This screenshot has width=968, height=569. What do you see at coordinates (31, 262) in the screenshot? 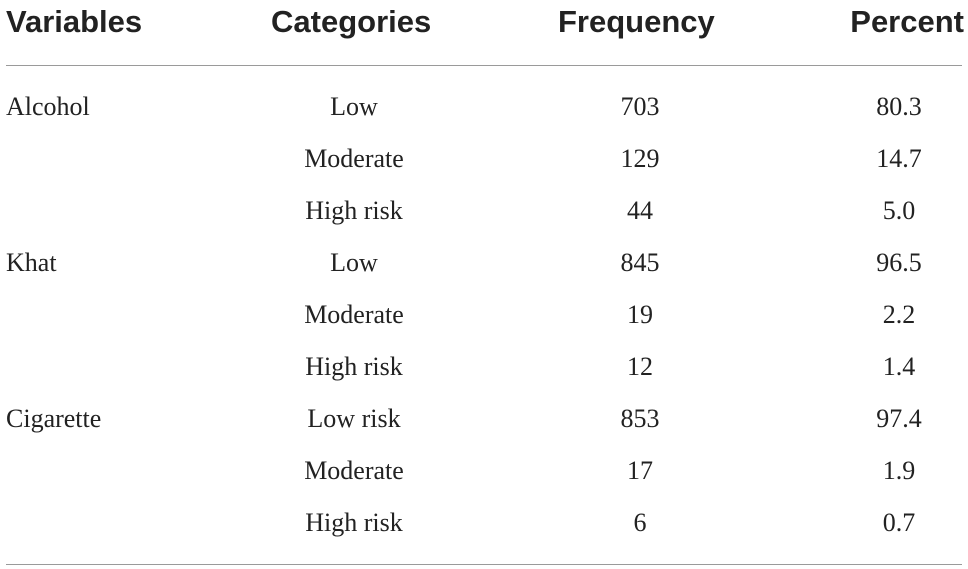
I see `cell-variable: Khat` at bounding box center [31, 262].